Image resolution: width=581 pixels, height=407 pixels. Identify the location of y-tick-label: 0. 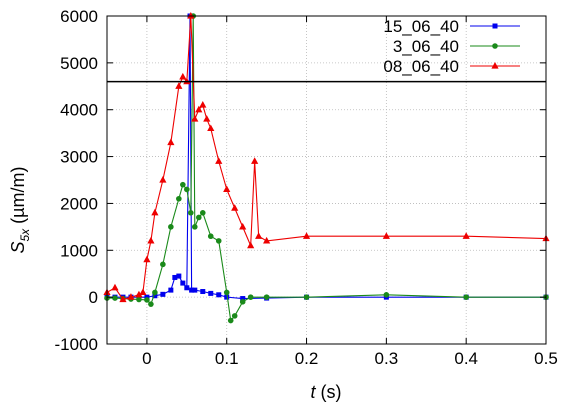
(93, 297).